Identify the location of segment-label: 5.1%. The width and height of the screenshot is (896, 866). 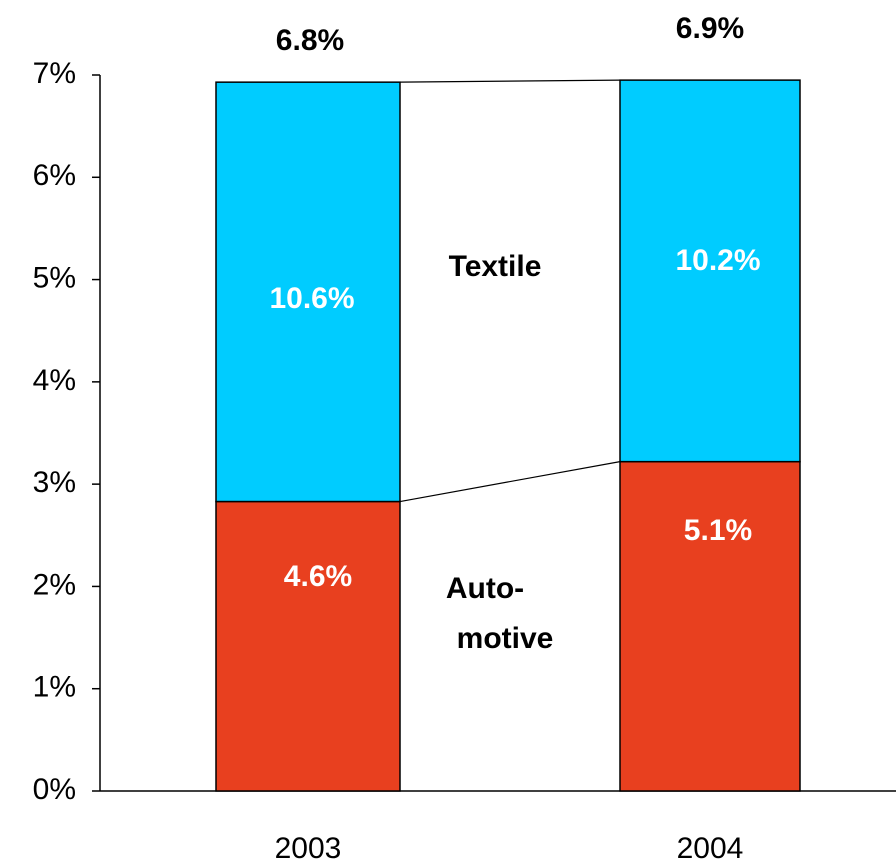
(718, 530).